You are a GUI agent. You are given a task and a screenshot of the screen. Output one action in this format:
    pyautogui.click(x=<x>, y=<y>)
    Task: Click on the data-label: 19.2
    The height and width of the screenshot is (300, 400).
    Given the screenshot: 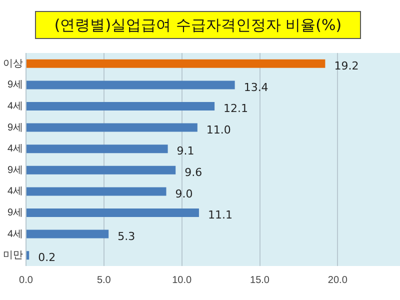 What is the action you would take?
    pyautogui.click(x=346, y=66)
    